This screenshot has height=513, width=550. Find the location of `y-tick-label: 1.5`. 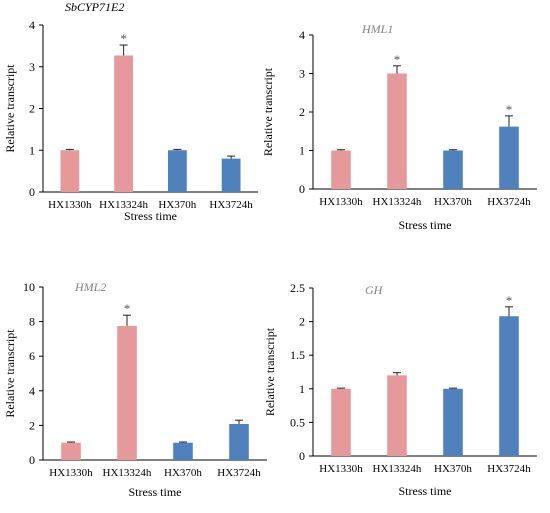

y-tick-label: 1.5 is located at coordinates (297, 355).